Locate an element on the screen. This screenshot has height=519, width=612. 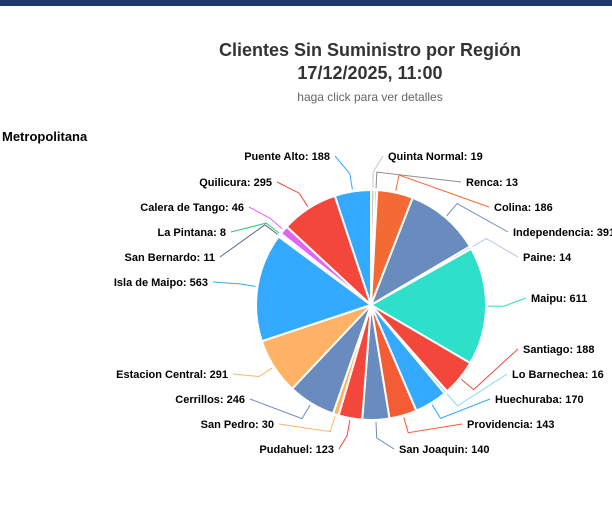
data-label-santiago: Santiago: 188 is located at coordinates (559, 350).